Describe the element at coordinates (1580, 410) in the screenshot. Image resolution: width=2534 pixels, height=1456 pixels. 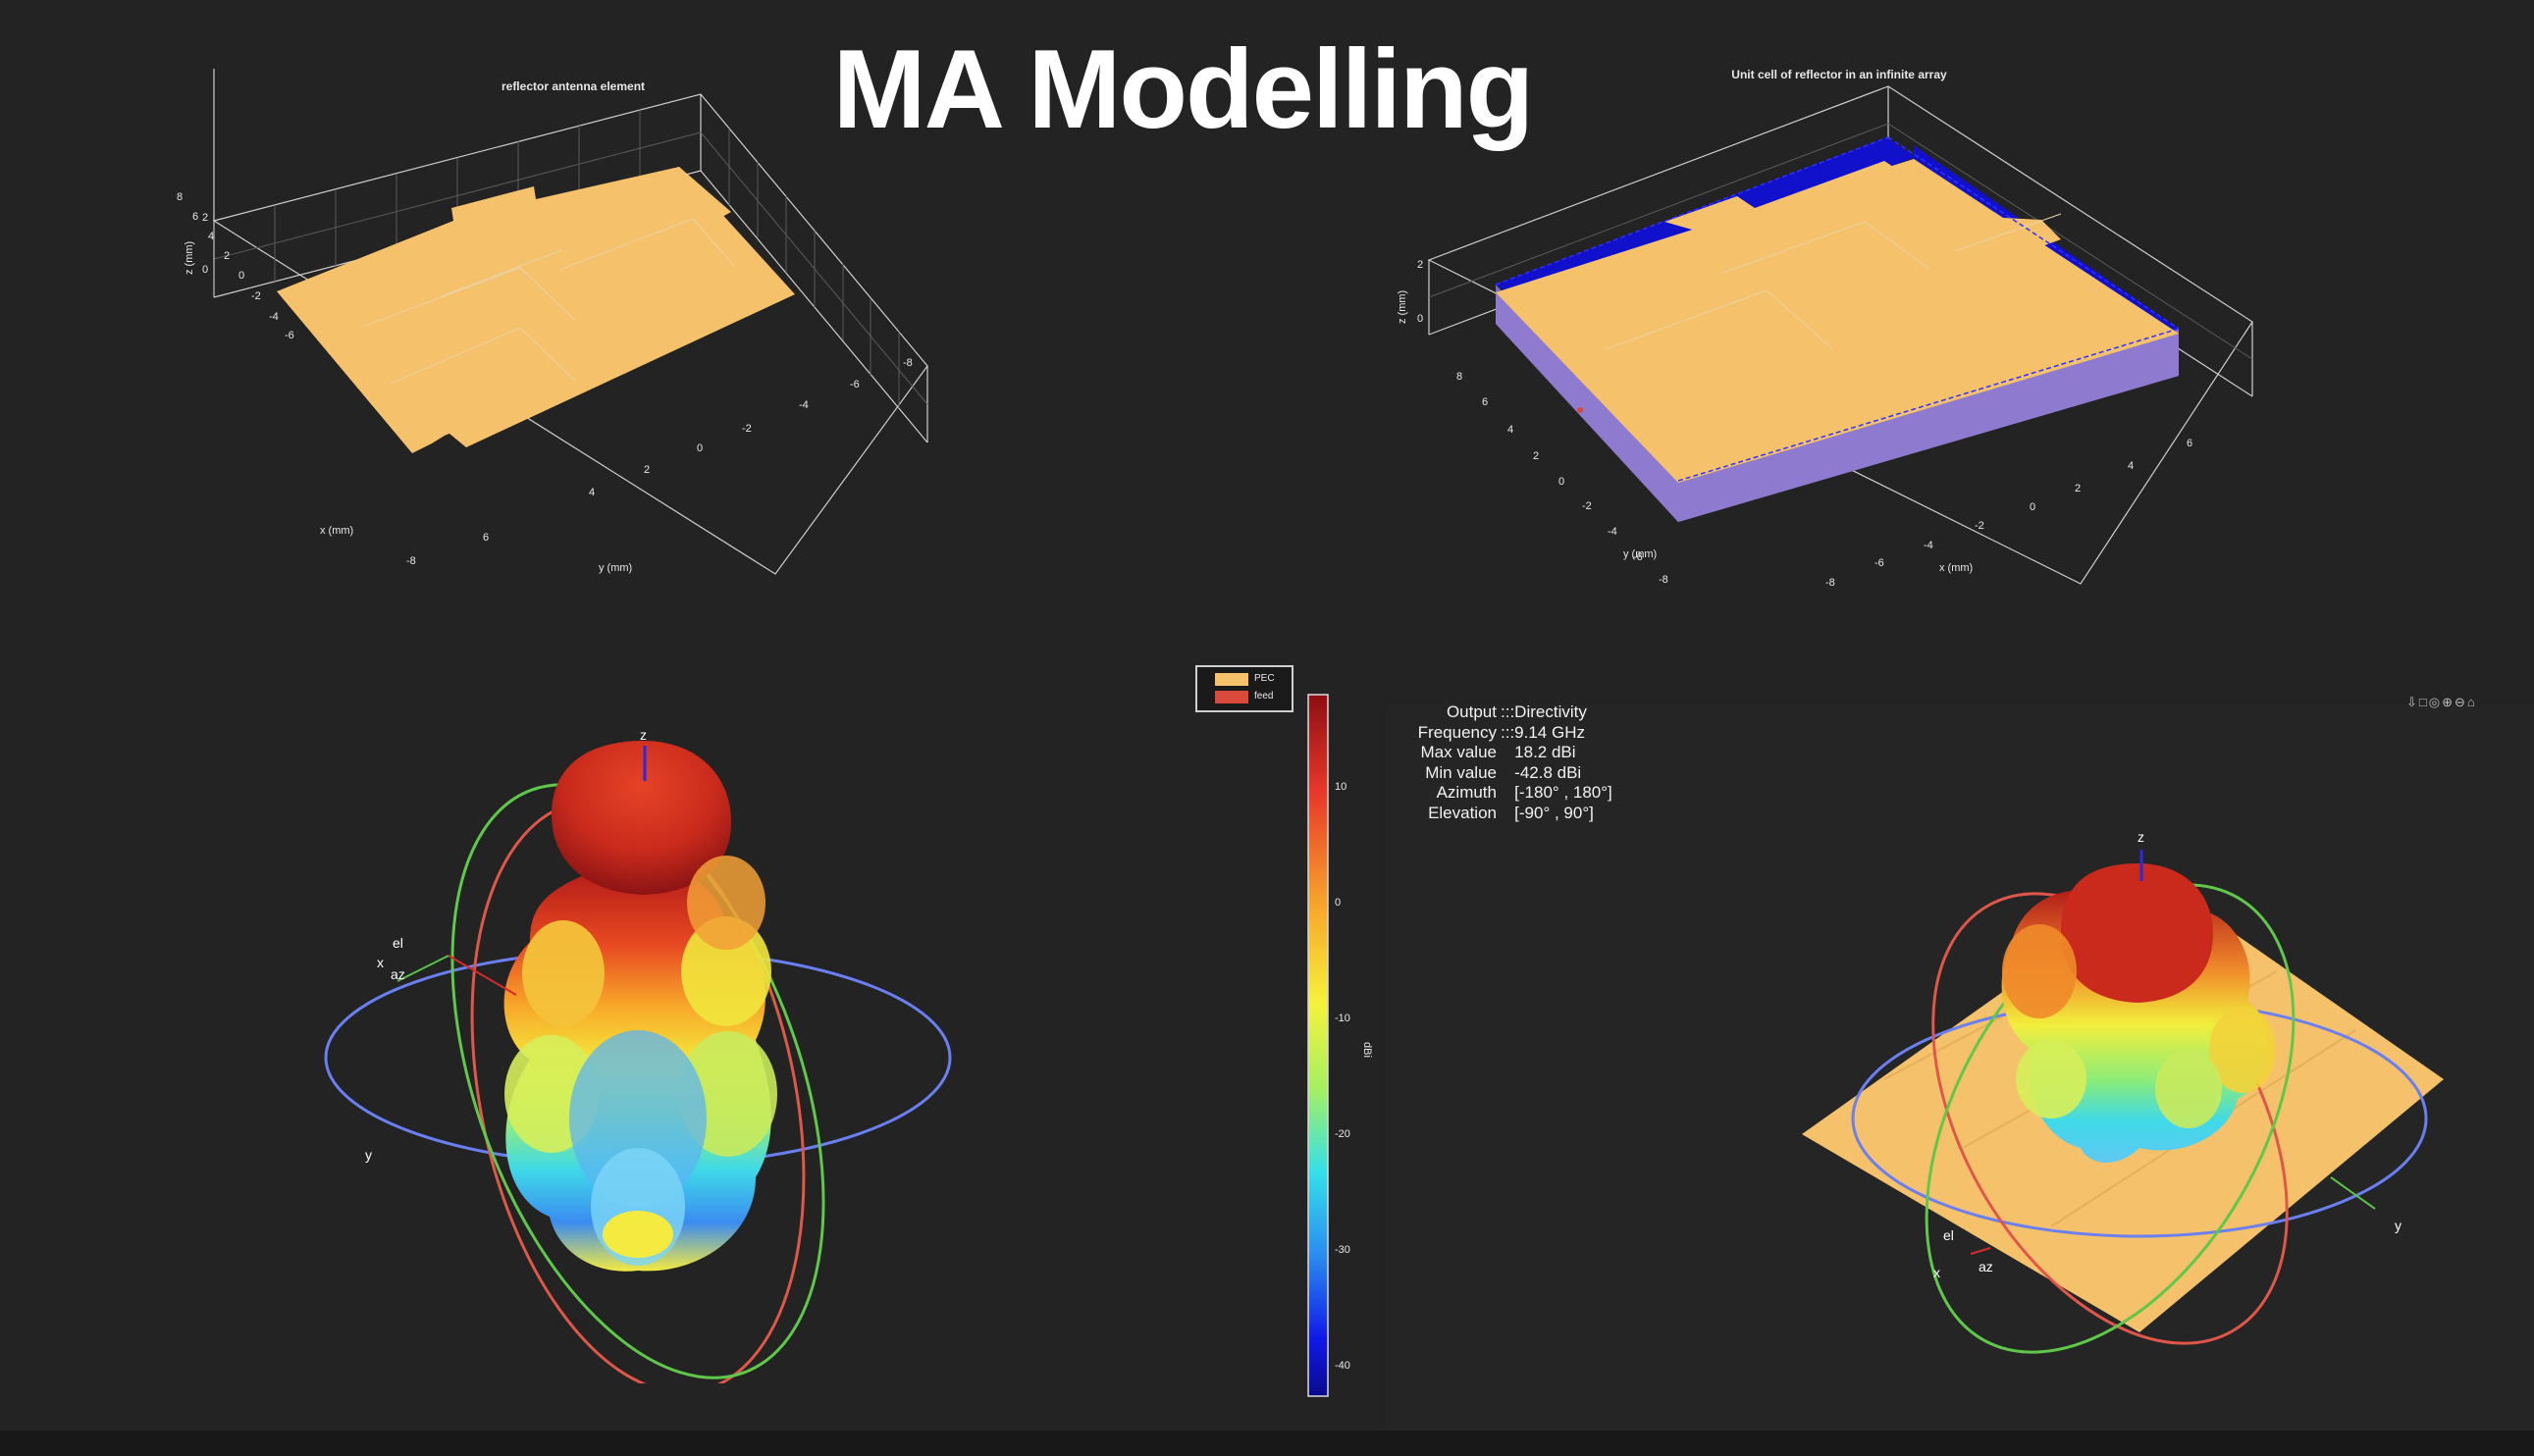
I see `feed-marker` at that location.